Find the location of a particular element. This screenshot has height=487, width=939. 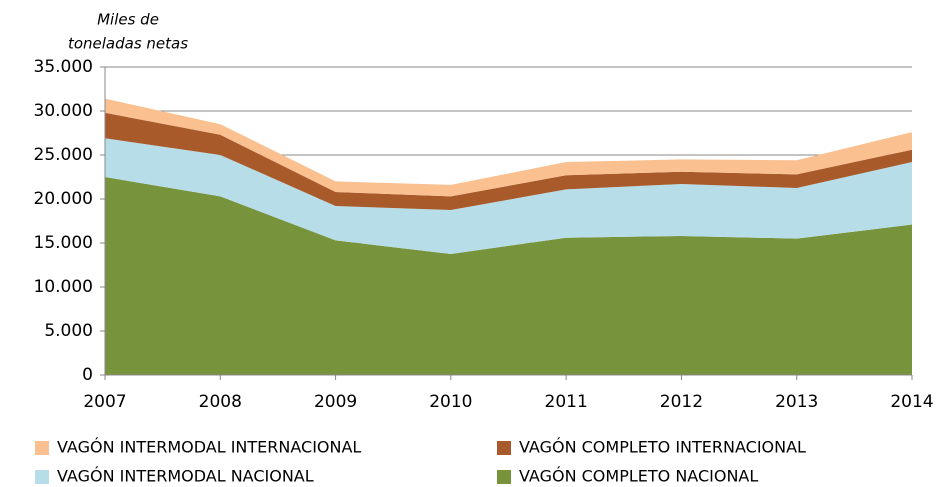

x-tick-label: 2008 is located at coordinates (220, 402).